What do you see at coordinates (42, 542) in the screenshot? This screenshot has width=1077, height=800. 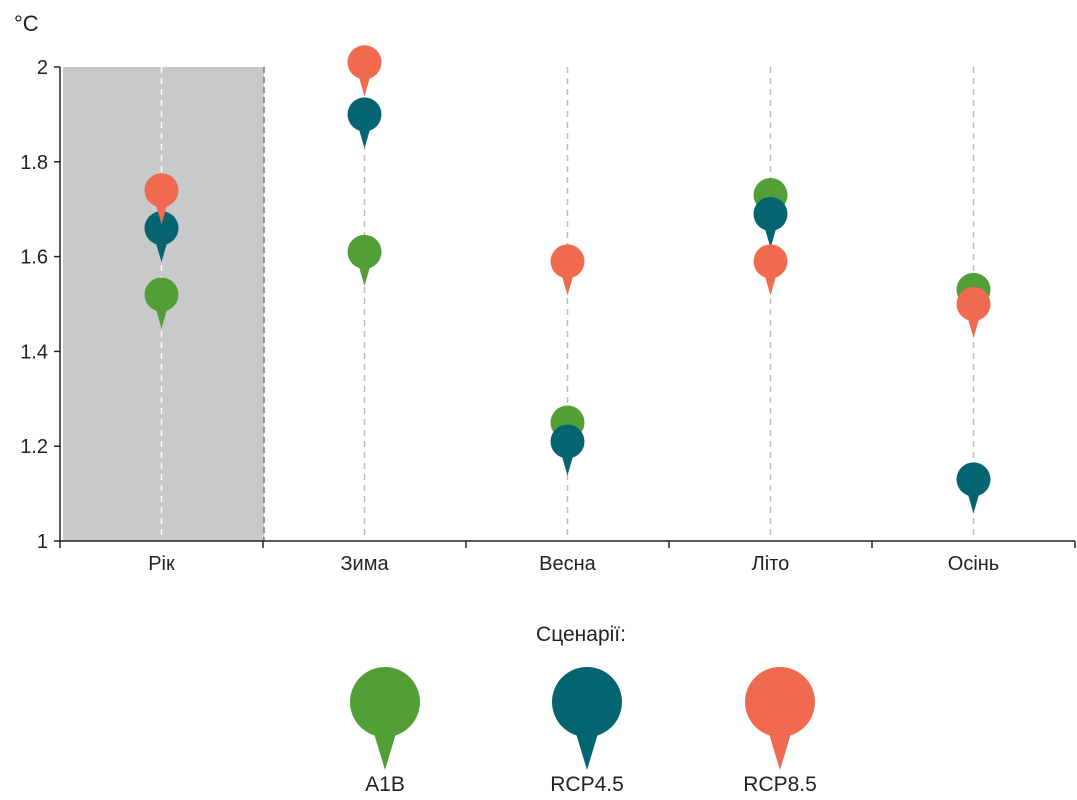 I see `y-tick-label: 1` at bounding box center [42, 542].